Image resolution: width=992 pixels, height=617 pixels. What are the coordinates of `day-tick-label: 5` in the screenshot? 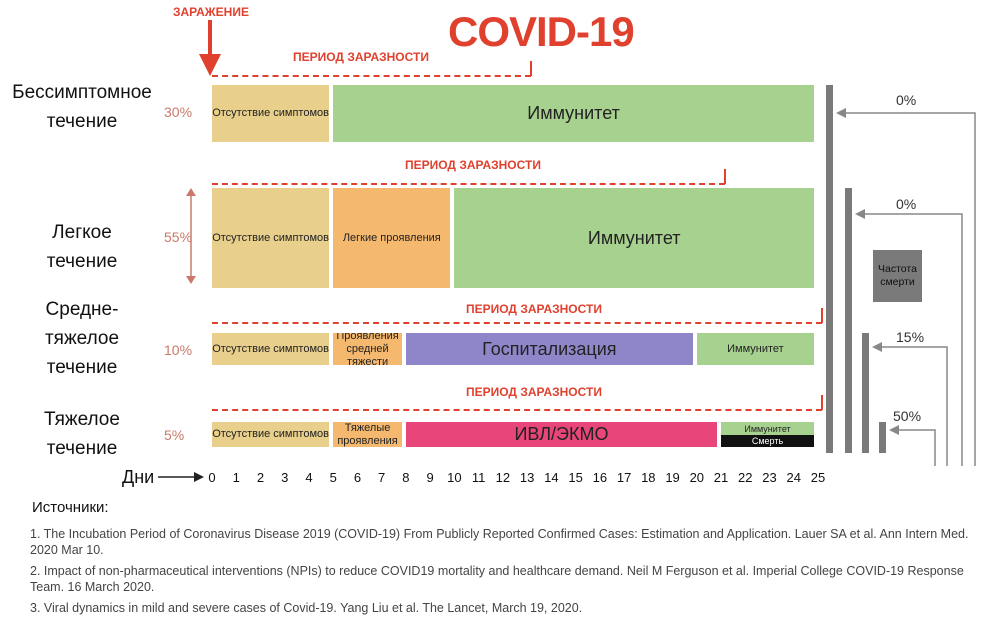 It's located at (333, 477).